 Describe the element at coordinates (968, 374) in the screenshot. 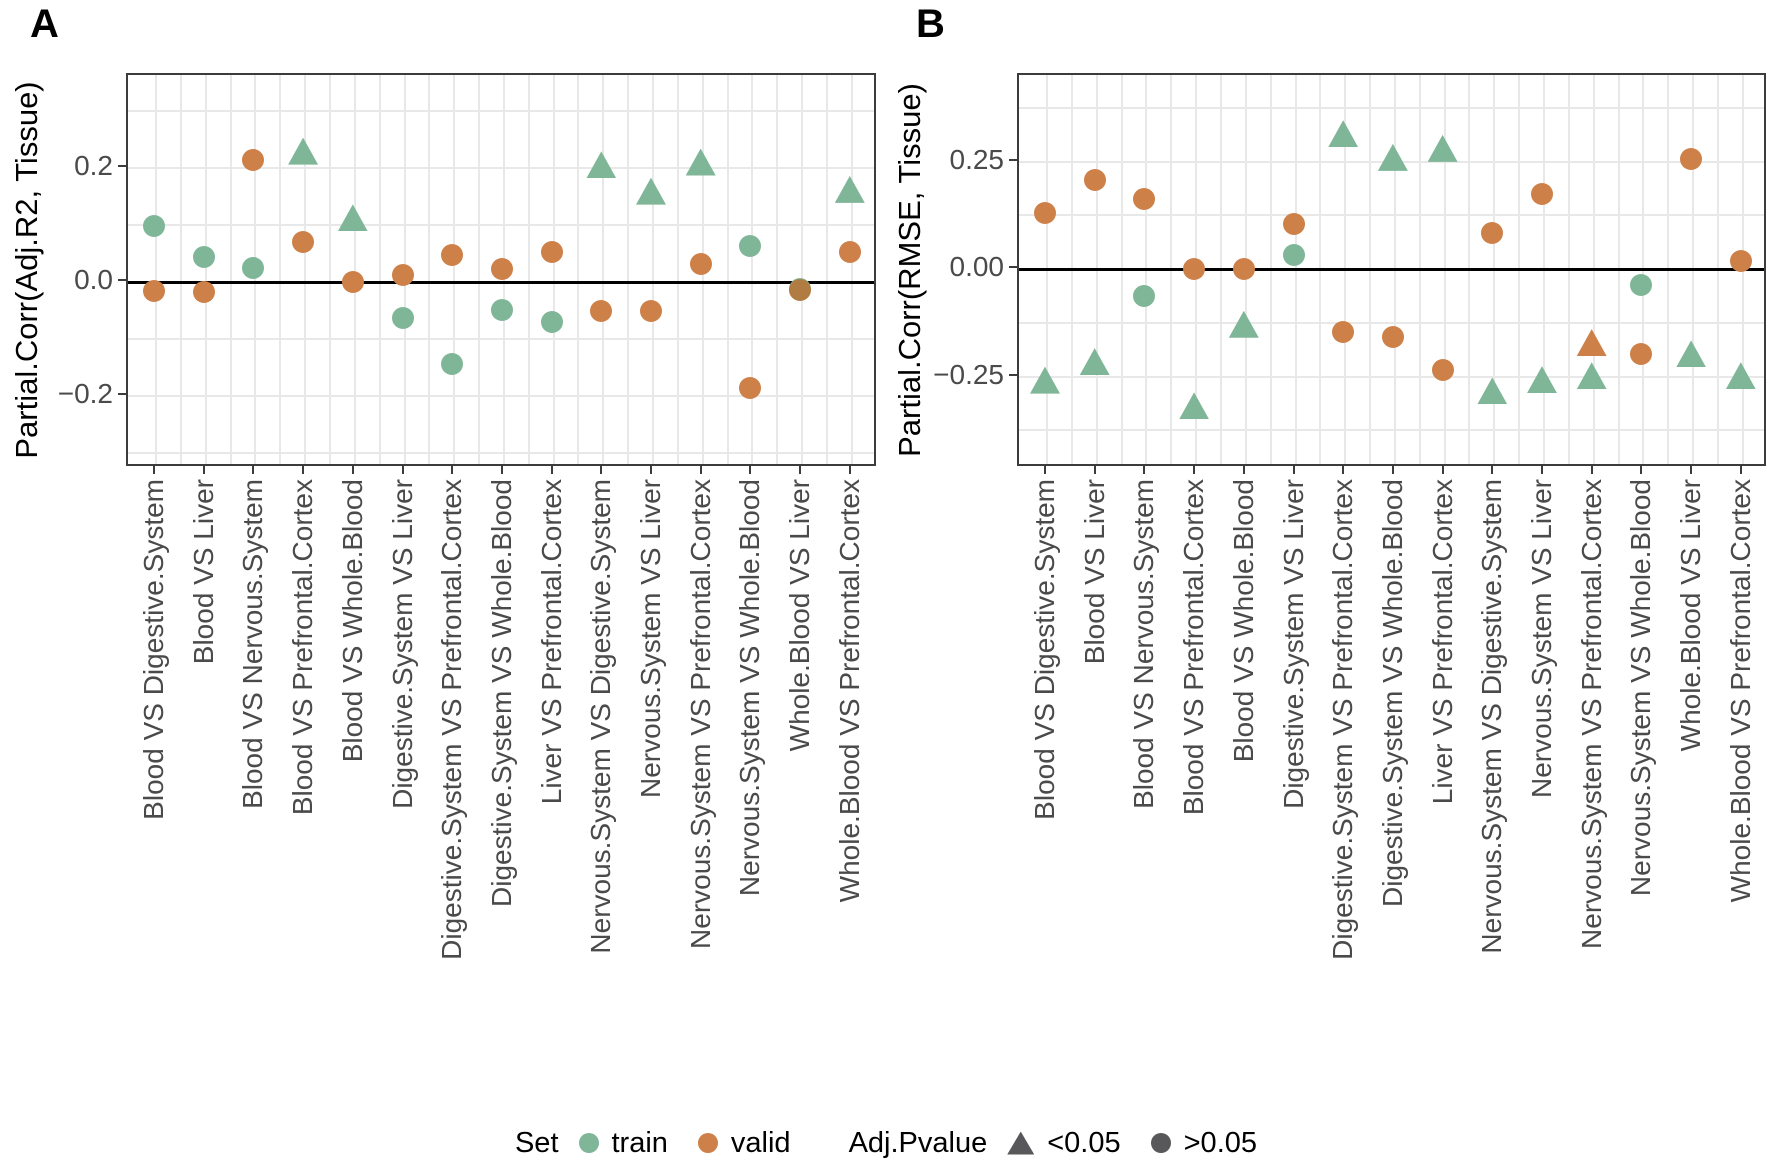

I see `y-tick-label: −0.25` at that location.